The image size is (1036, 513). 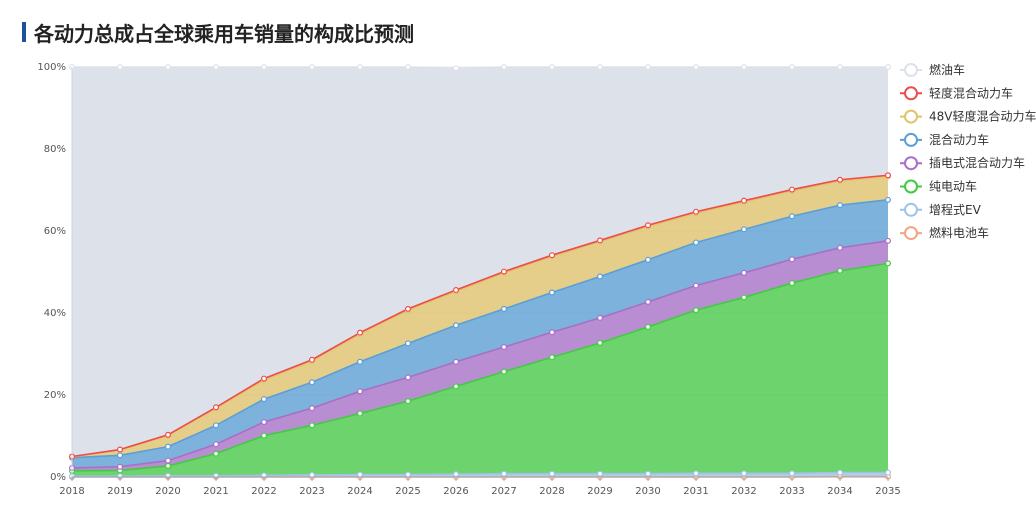 I want to click on x-tick-label: 2022, so click(x=263, y=491).